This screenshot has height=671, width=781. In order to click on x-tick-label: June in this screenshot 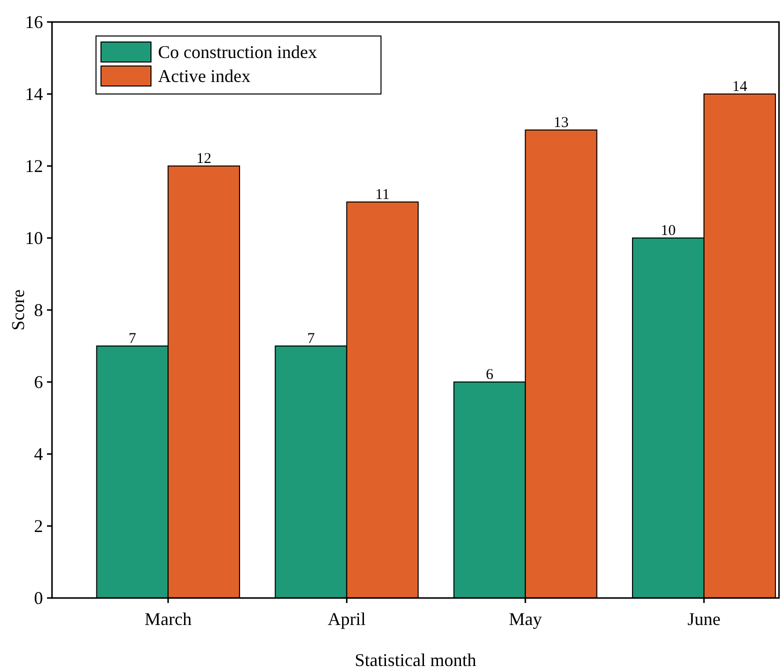, I will do `click(703, 619)`.